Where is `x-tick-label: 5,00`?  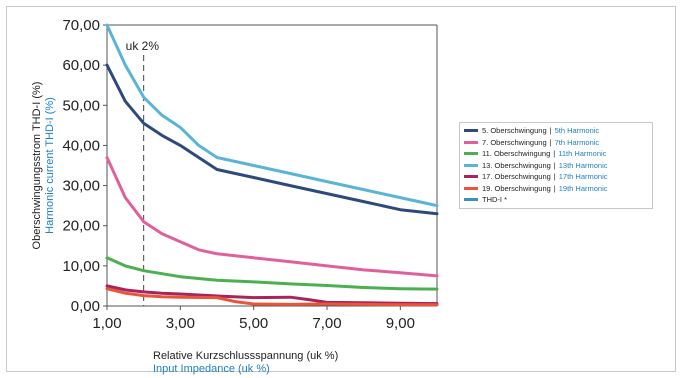 x-tick-label: 5,00 is located at coordinates (253, 323).